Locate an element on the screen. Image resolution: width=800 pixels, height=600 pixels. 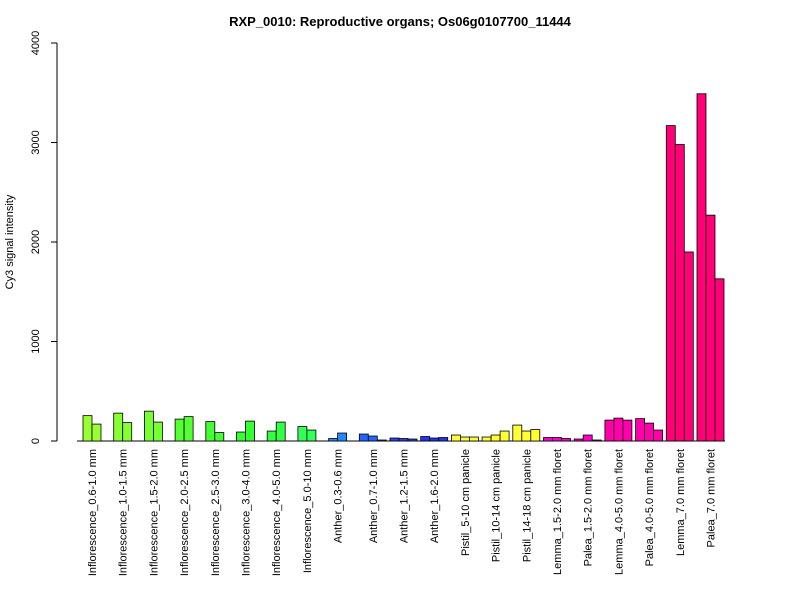
category-label: Inflorescence_3.0-4.0 mm is located at coordinates (247, 512).